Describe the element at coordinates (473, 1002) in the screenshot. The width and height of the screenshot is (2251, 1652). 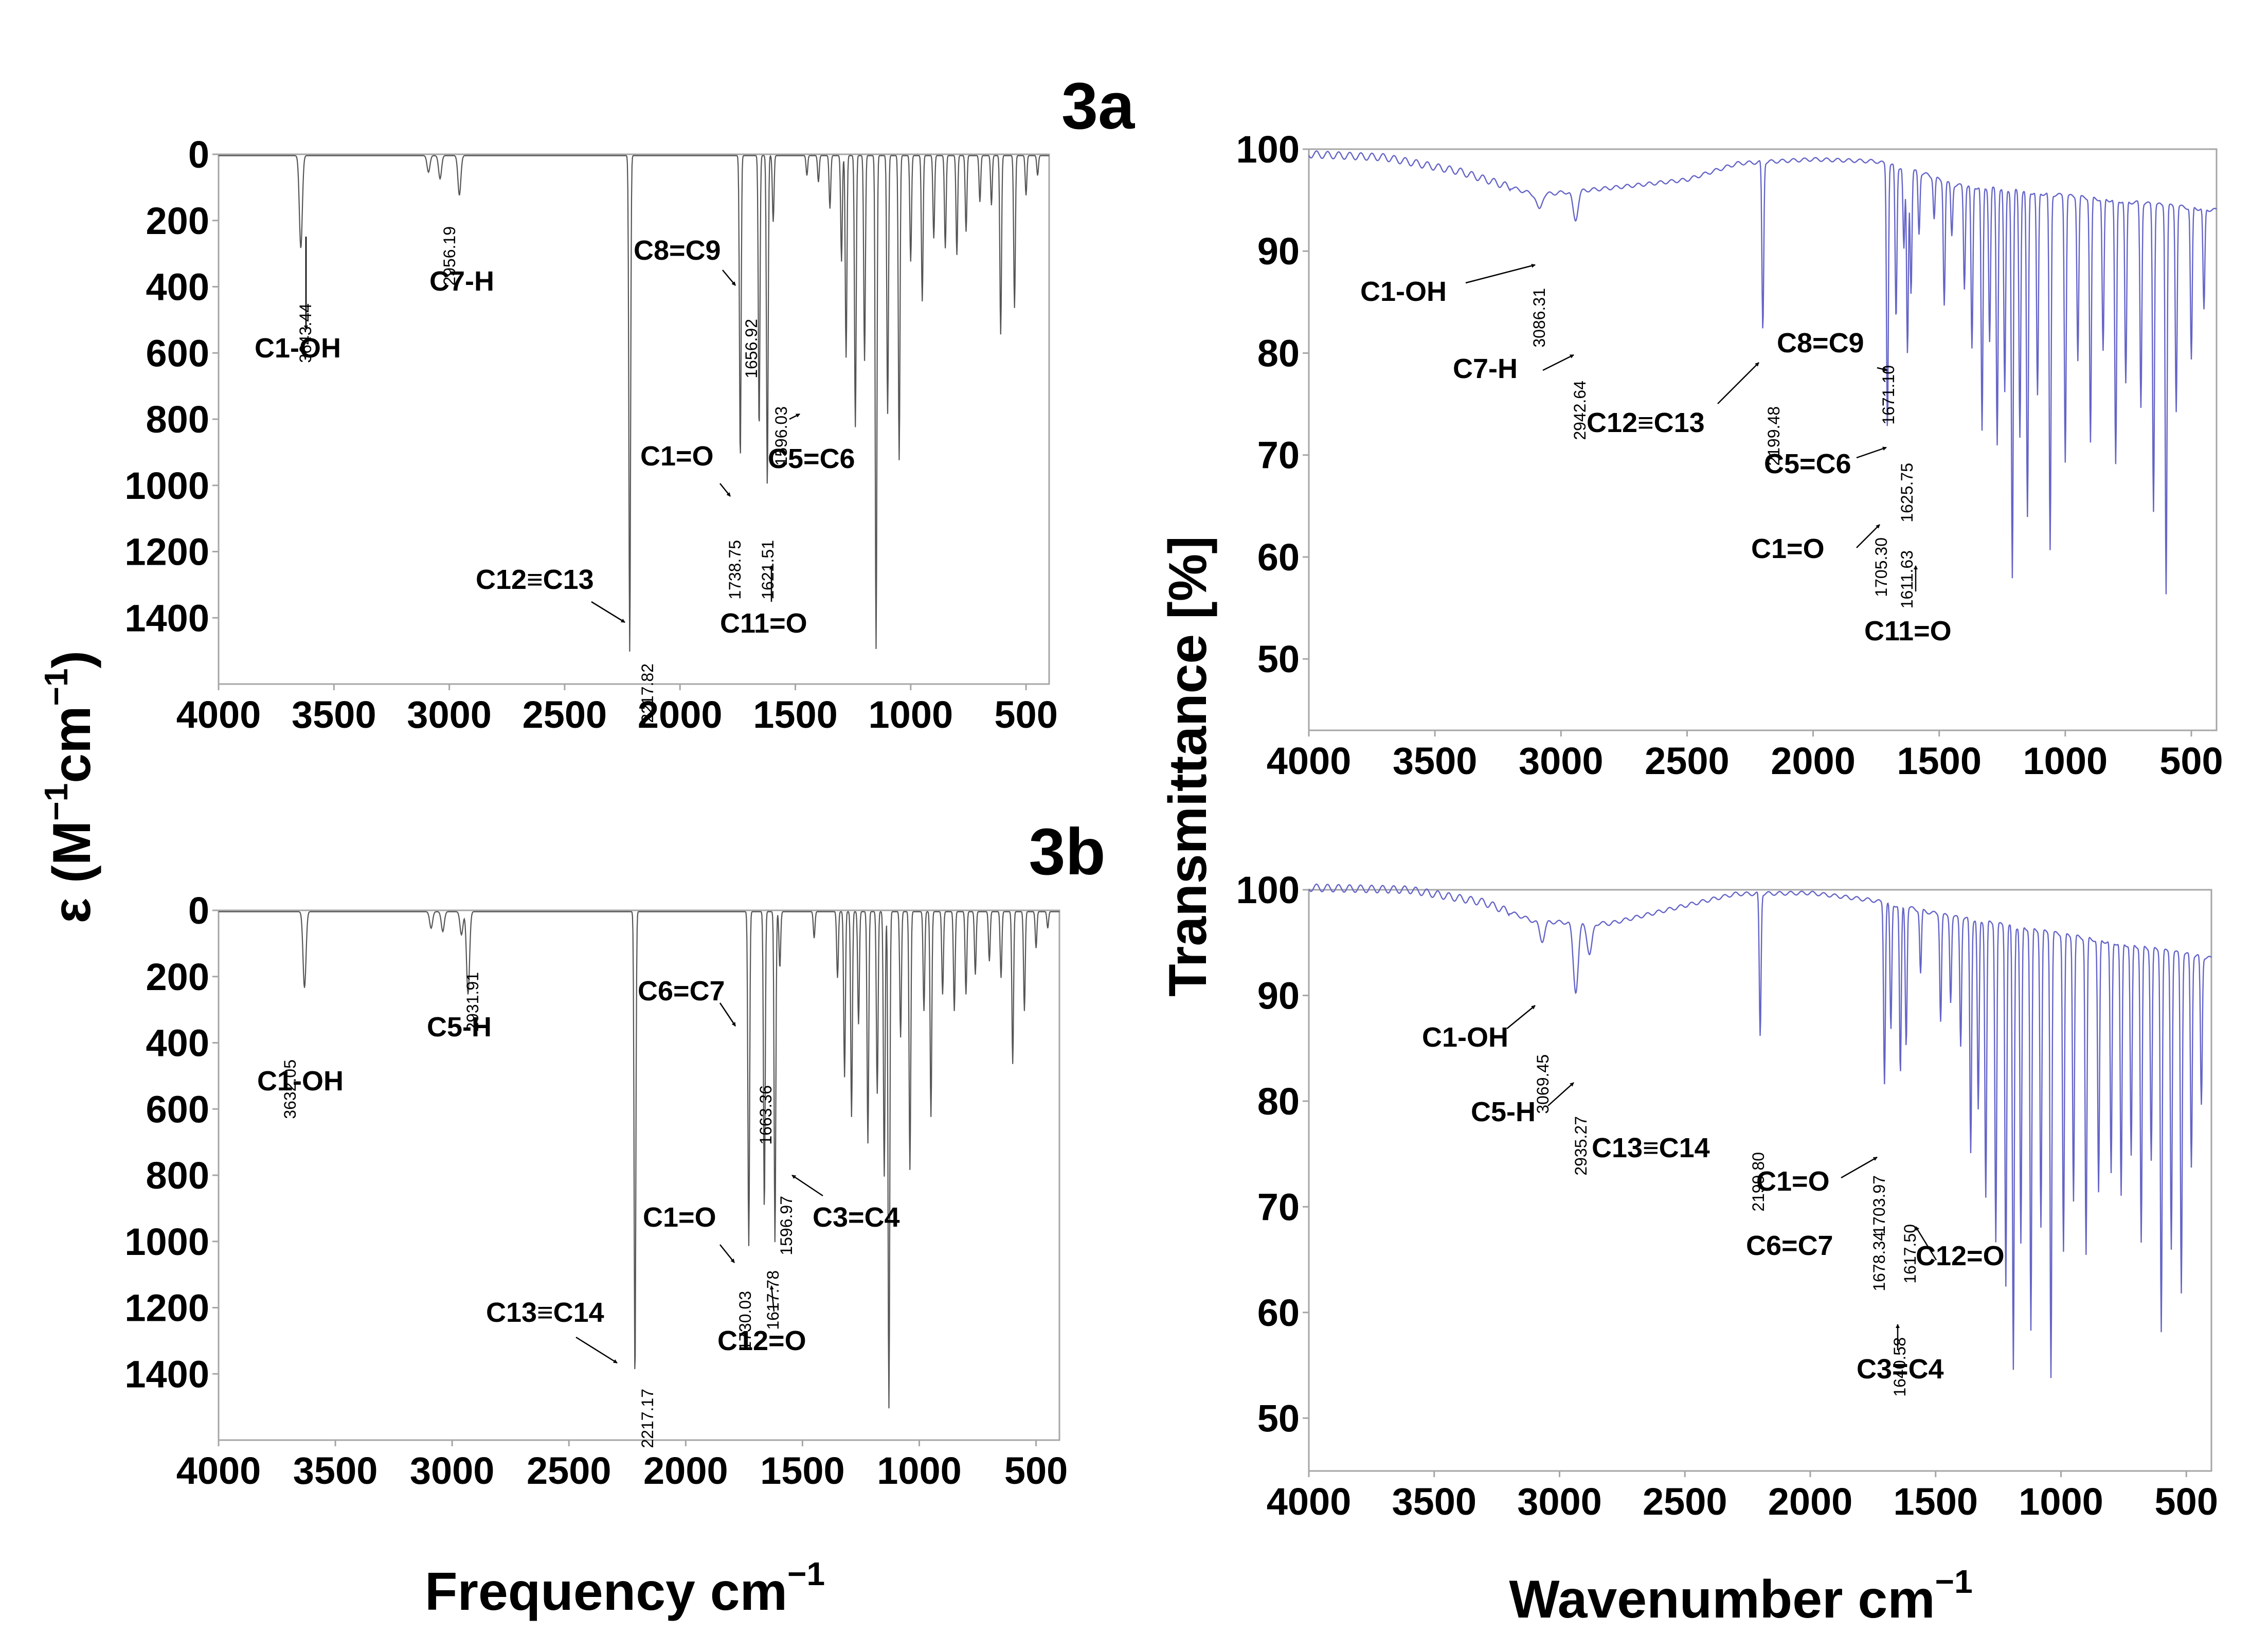
I see `peak-wavenumber: 2931.91` at that location.